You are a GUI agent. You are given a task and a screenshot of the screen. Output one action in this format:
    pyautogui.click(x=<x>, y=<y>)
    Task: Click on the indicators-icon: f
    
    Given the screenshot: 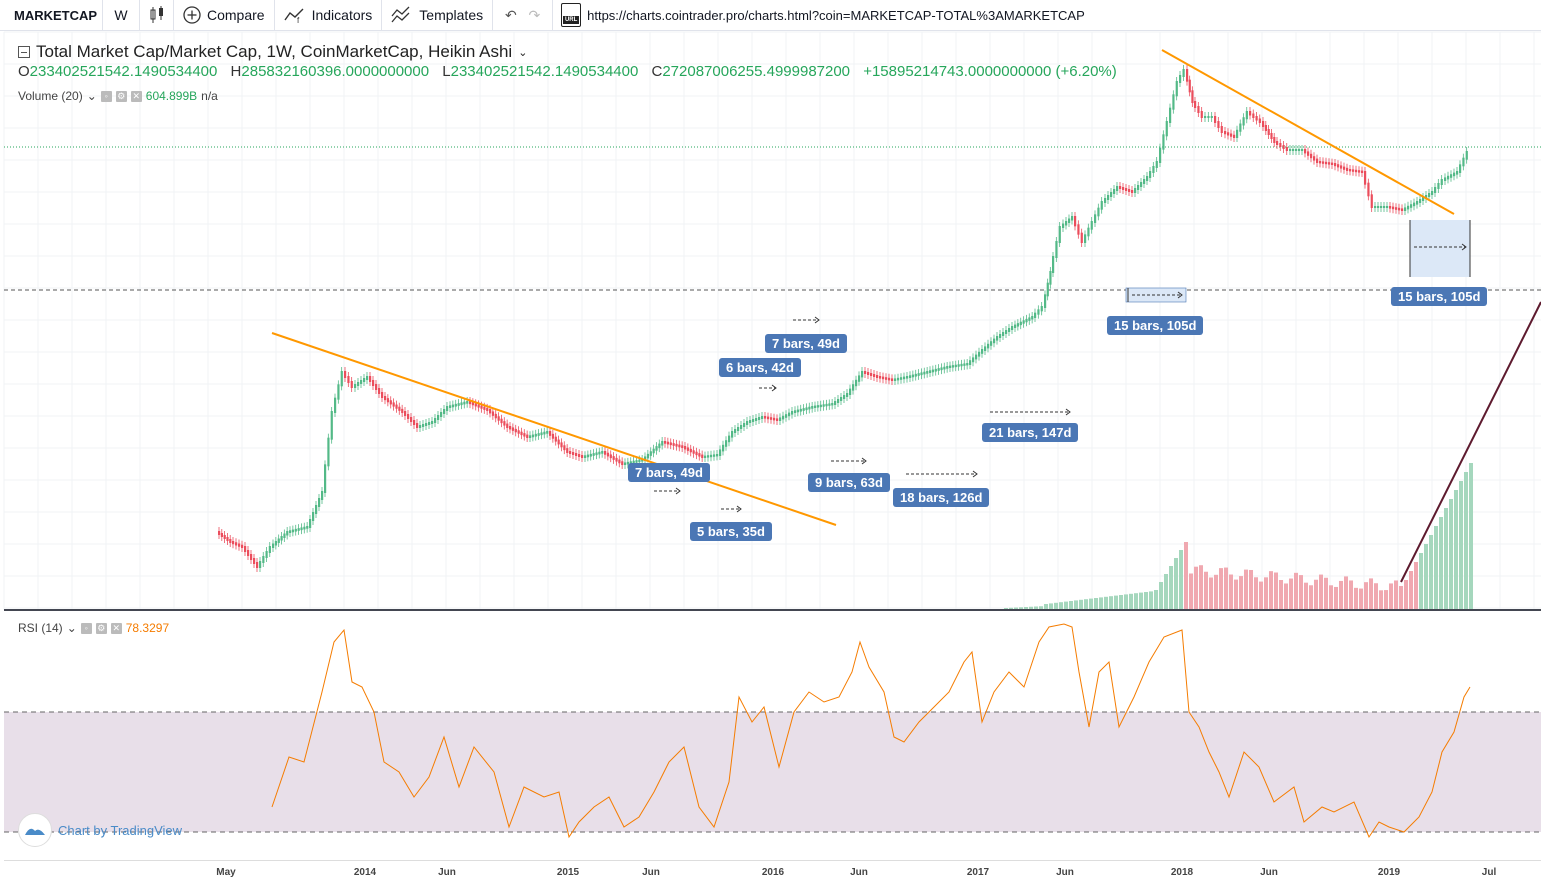 What is the action you would take?
    pyautogui.click(x=294, y=16)
    